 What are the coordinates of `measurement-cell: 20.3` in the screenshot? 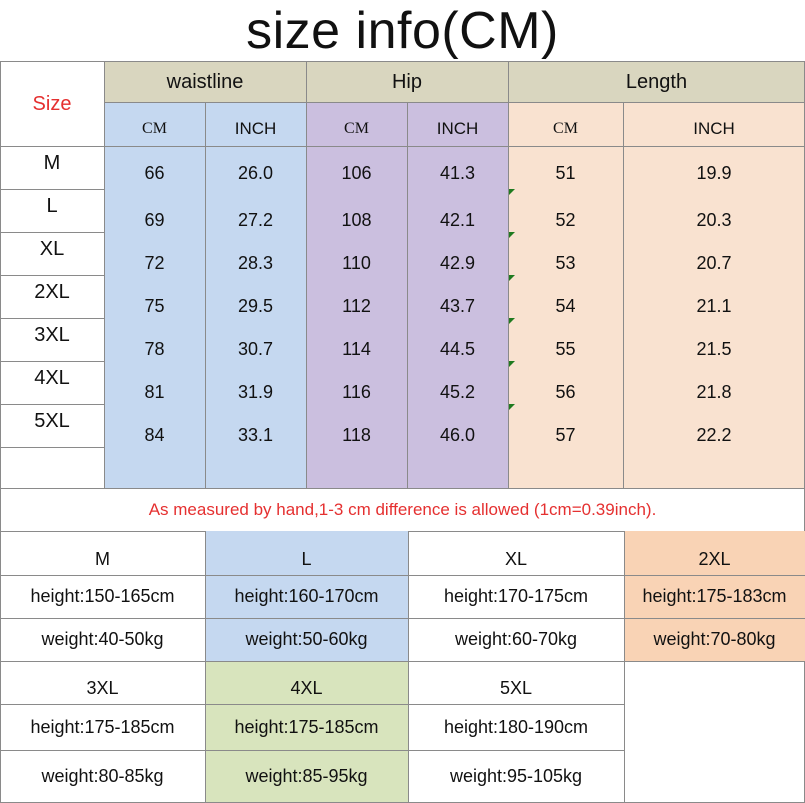 It's located at (714, 220).